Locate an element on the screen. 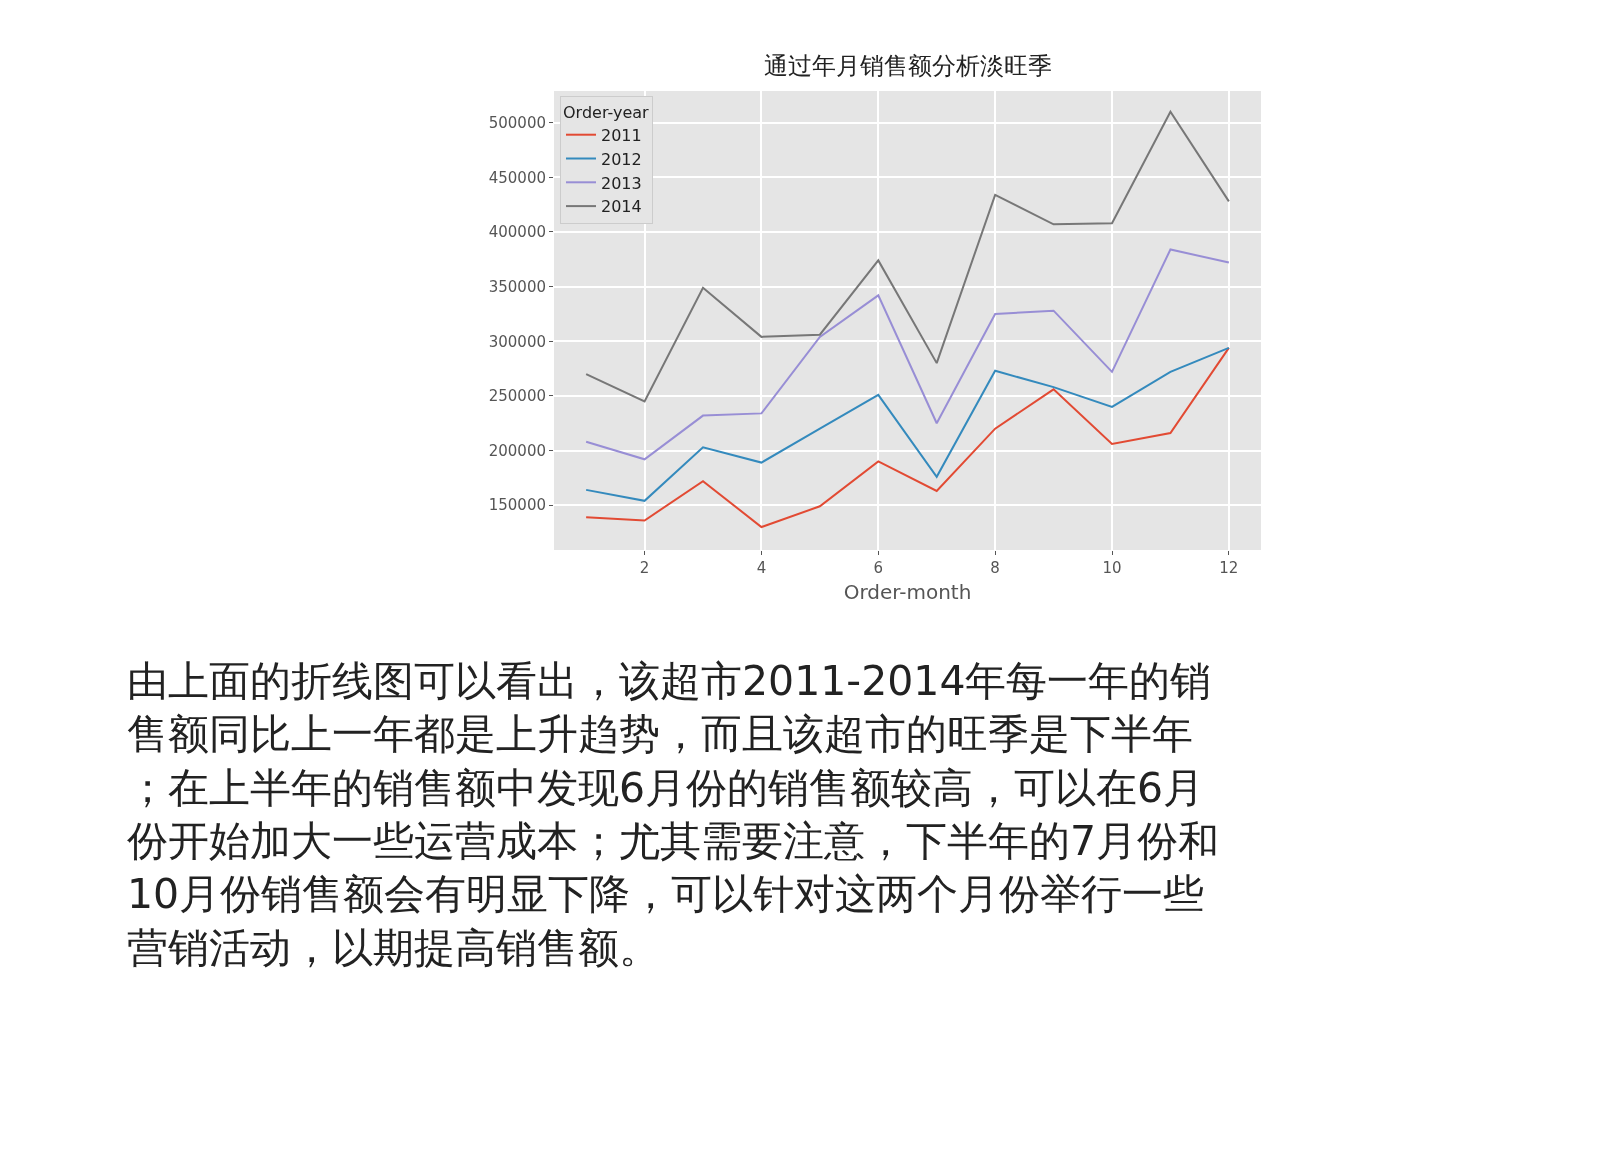 This screenshot has height=1170, width=1617. legend-label: 2011 is located at coordinates (621, 135).